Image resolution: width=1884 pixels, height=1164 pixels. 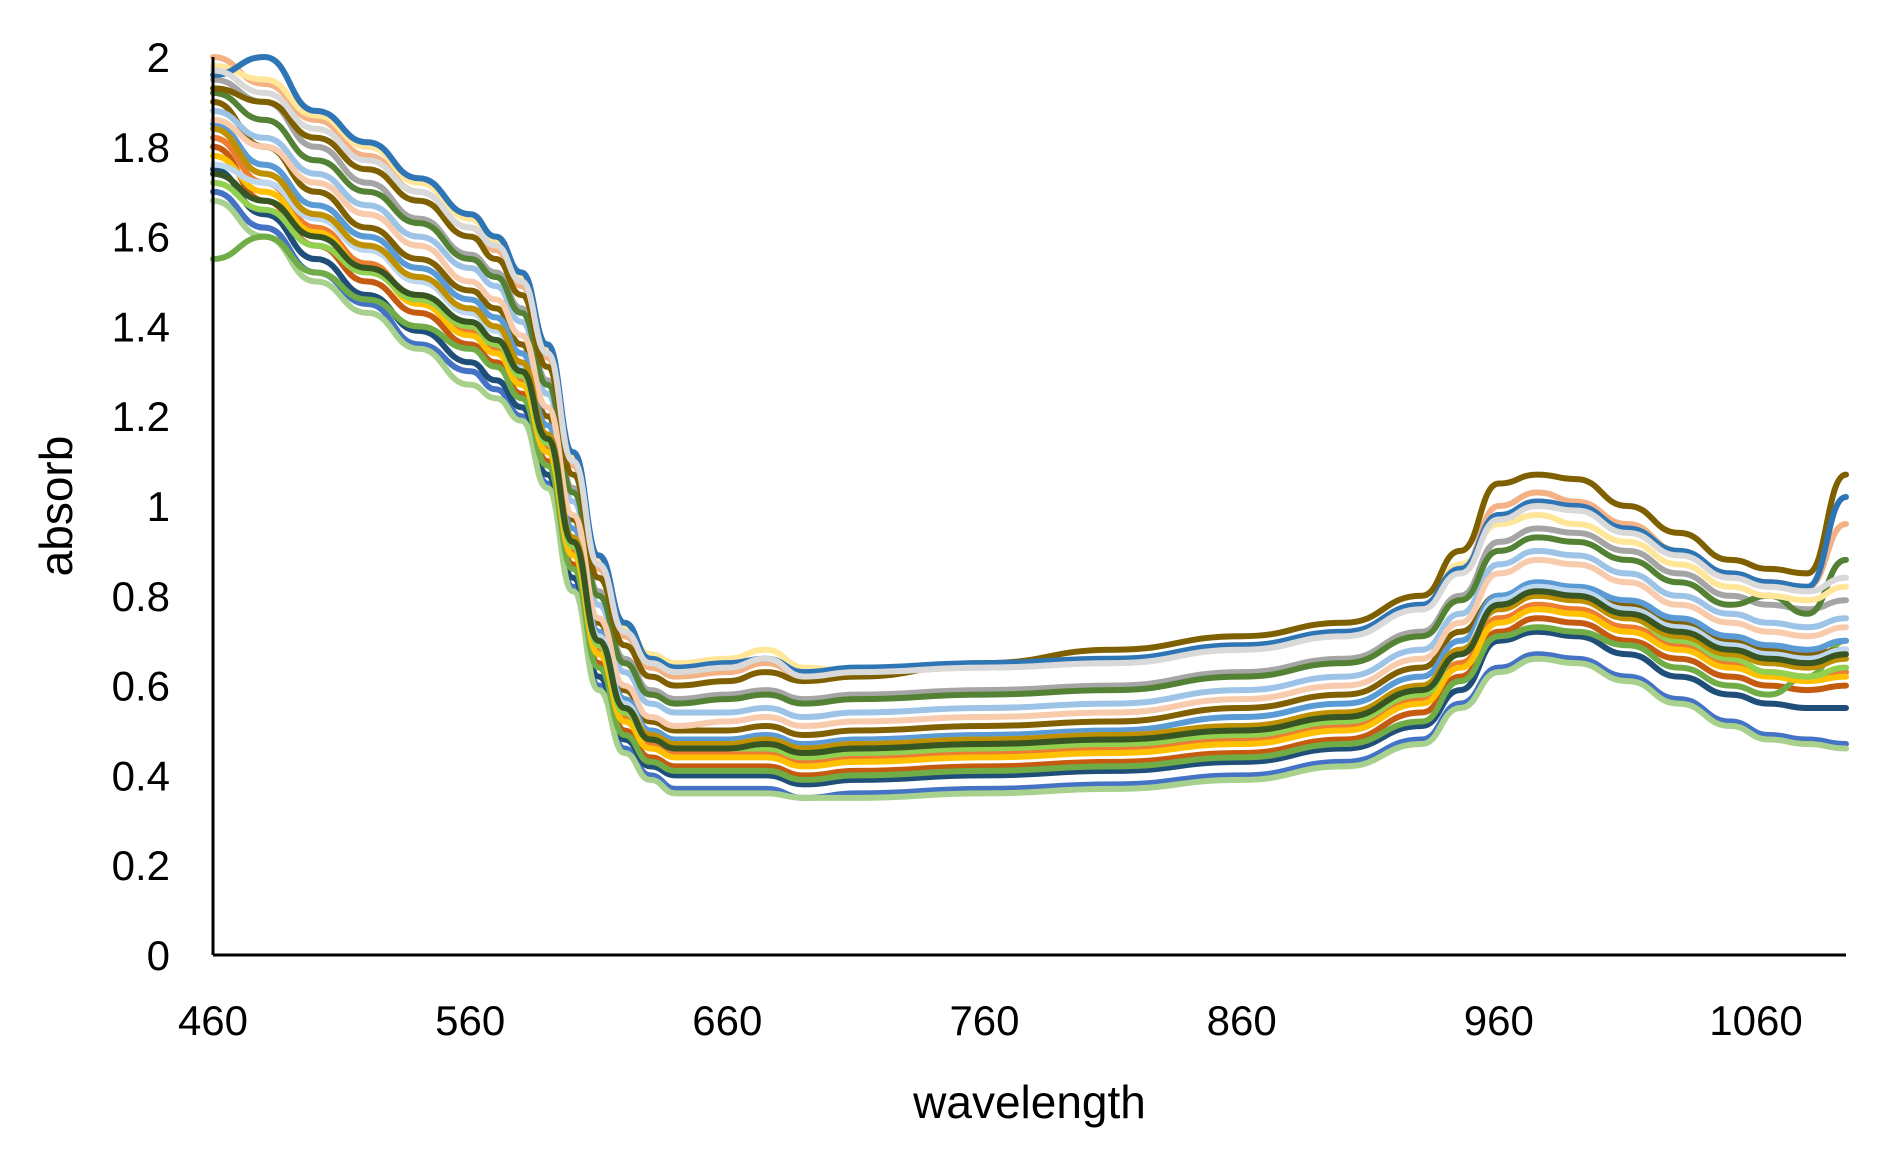 I want to click on y-tick-label: 1.6, so click(x=141, y=237).